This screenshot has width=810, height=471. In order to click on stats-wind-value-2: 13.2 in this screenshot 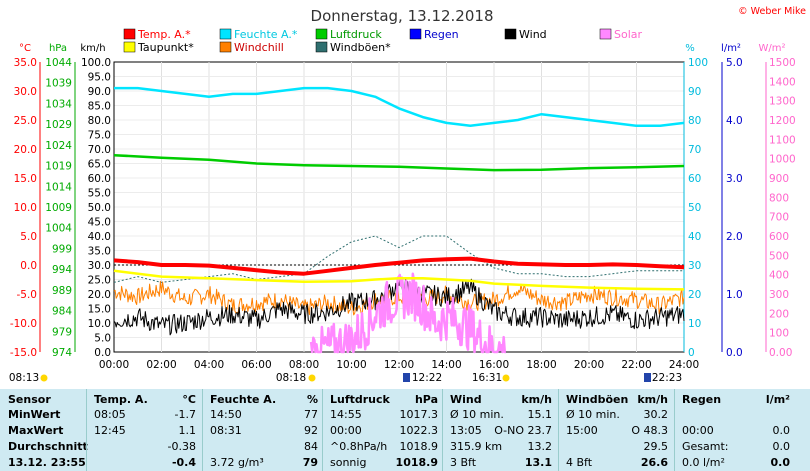, I will do `click(540, 446)`.